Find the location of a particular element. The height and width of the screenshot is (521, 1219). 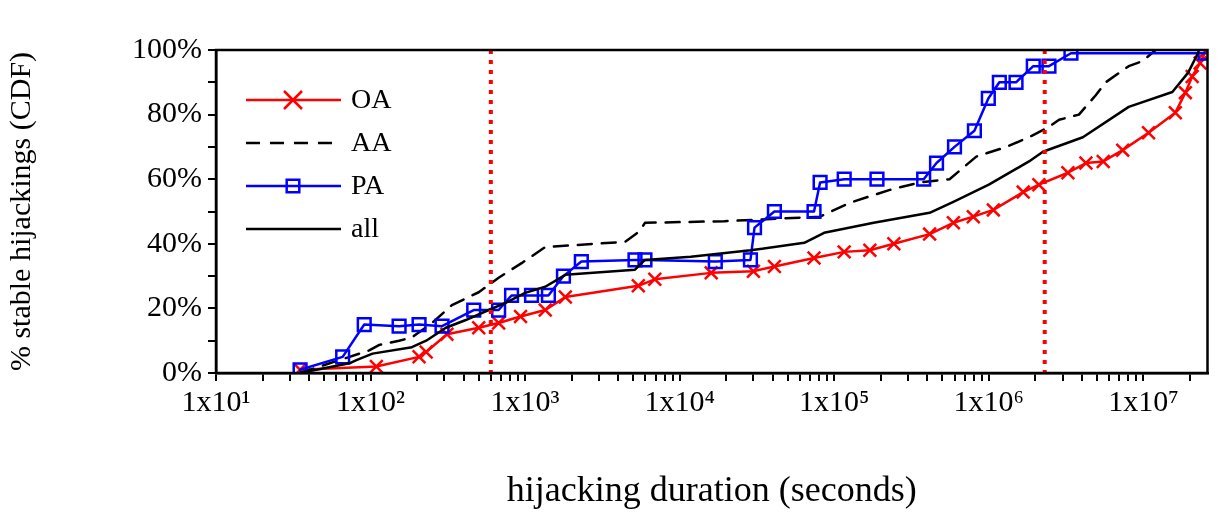

y-tick-label: 40% is located at coordinates (174, 241).